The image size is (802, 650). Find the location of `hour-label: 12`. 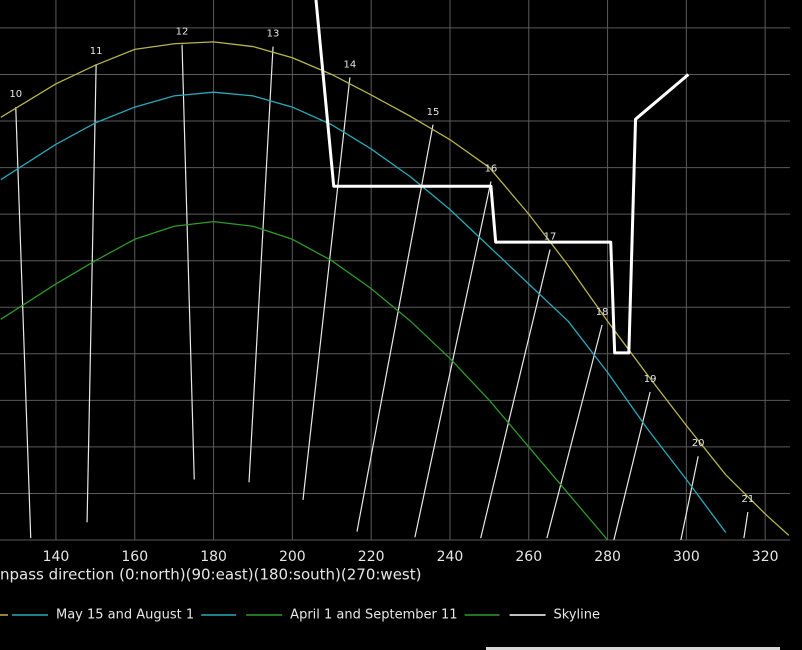

hour-label: 12 is located at coordinates (182, 32).